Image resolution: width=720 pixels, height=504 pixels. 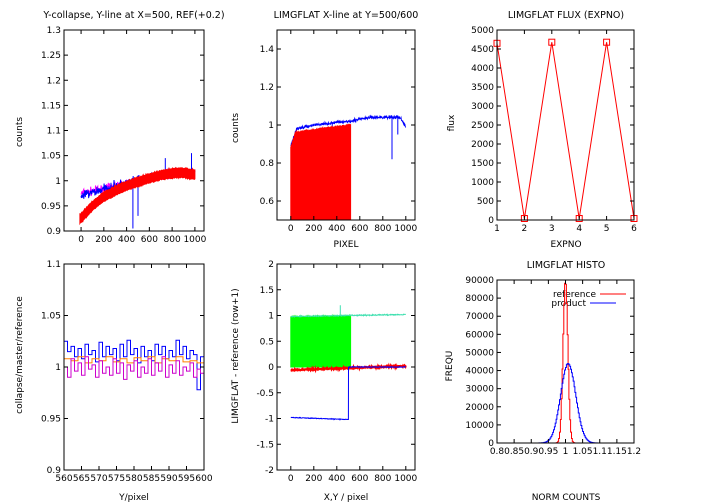 What do you see at coordinates (583, 452) in the screenshot?
I see `x-tick-label: 1.05` at bounding box center [583, 452].